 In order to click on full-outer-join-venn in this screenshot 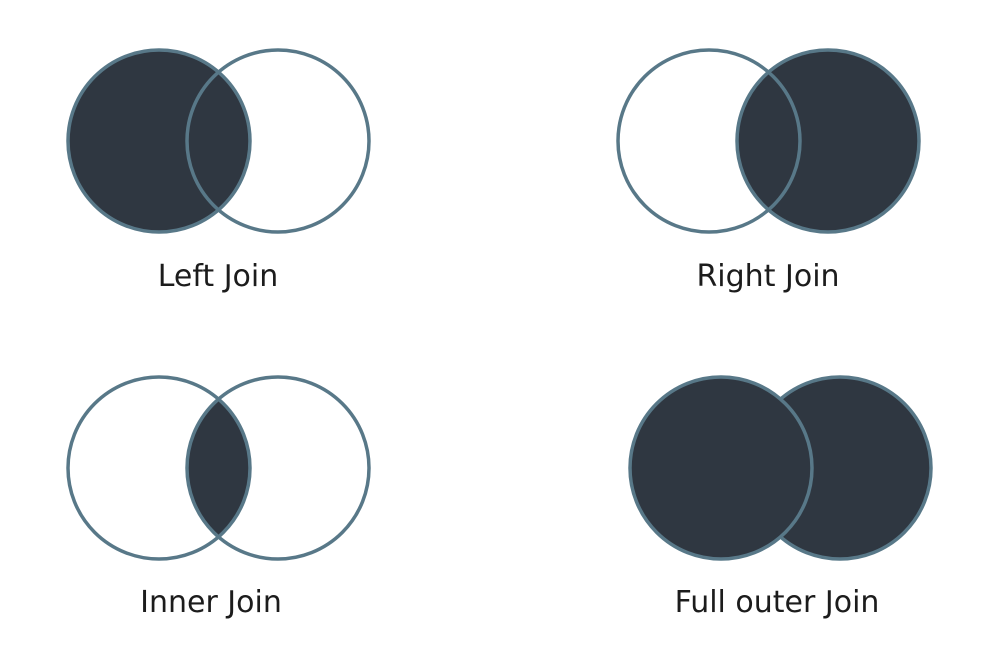, I will do `click(780, 468)`.